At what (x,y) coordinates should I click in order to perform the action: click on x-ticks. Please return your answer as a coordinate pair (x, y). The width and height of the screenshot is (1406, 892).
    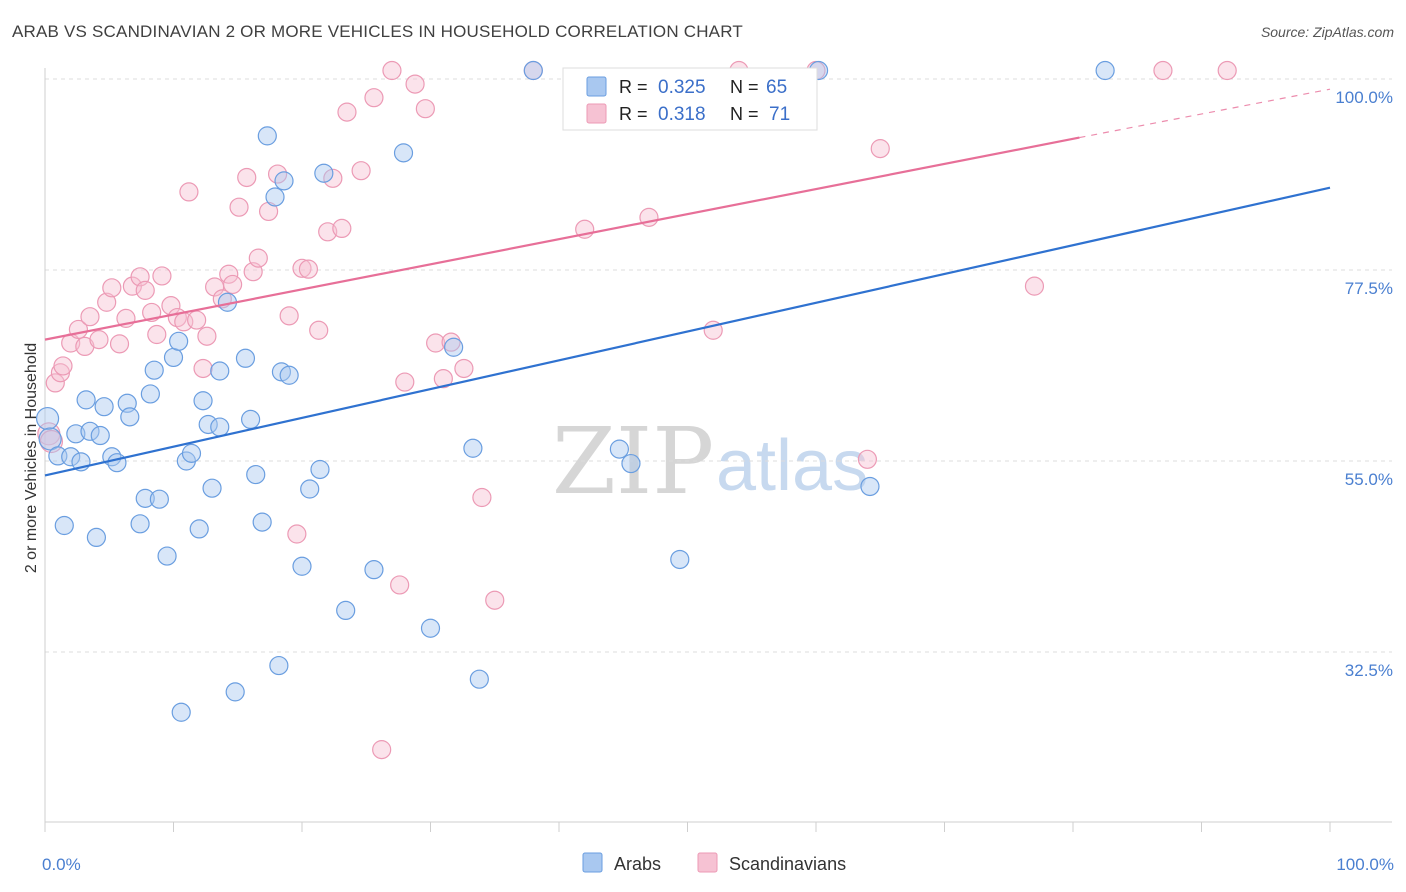
    Looking at the image, I should click on (687, 827).